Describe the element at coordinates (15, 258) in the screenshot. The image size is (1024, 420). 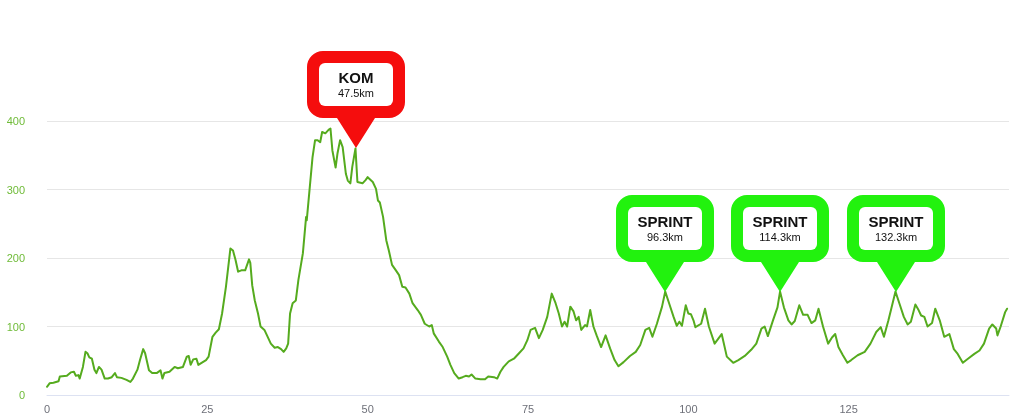
I see `y-tick-label: 200` at that location.